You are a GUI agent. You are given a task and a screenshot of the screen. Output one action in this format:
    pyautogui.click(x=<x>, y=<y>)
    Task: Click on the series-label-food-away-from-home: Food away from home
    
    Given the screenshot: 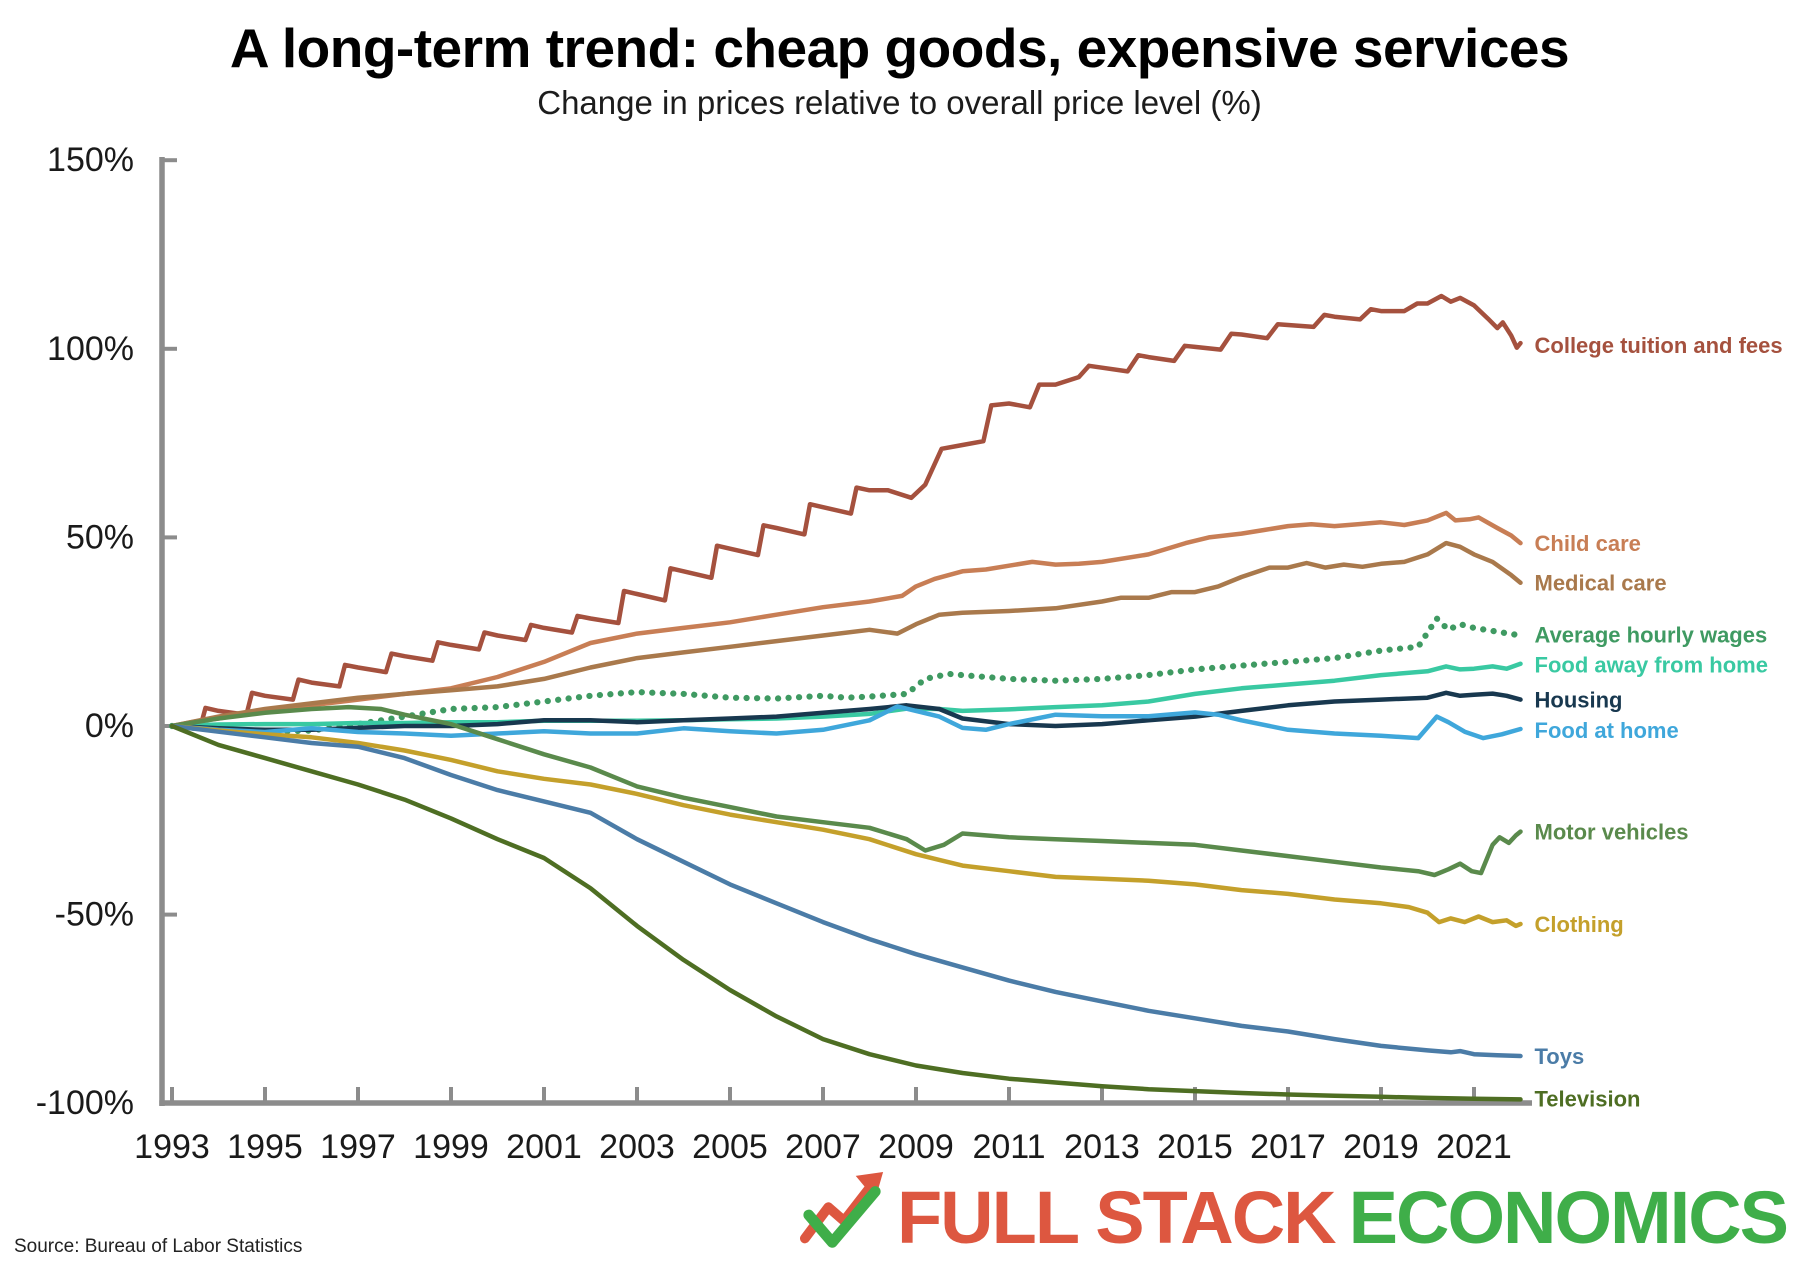 What is the action you would take?
    pyautogui.click(x=1651, y=665)
    